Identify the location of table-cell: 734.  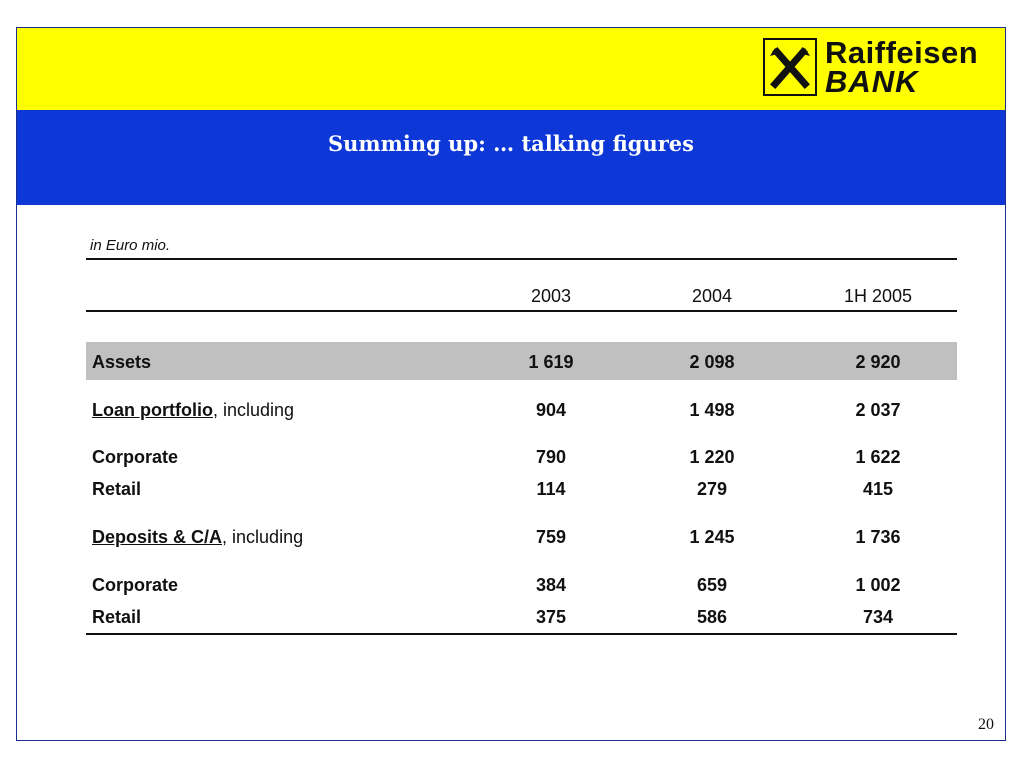
(878, 617).